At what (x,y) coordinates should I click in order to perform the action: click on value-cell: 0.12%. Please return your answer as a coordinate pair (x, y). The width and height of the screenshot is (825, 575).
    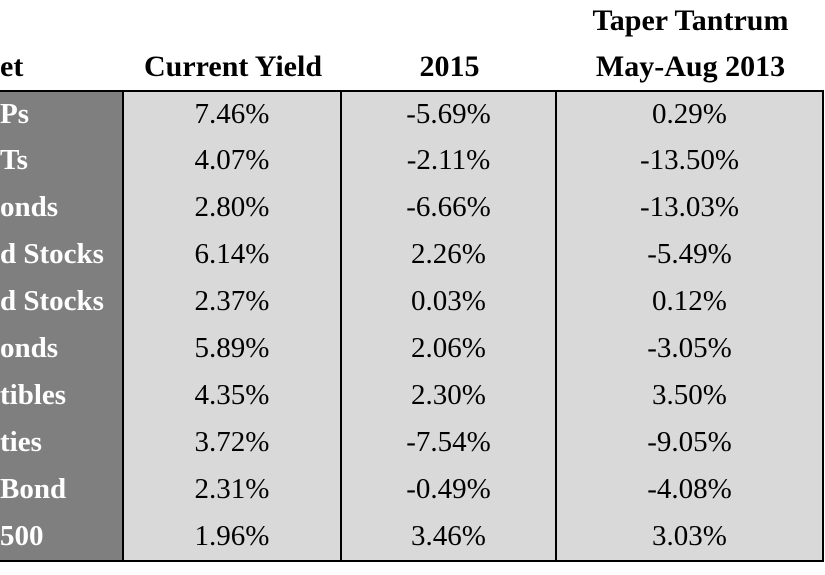
    Looking at the image, I should click on (690, 302).